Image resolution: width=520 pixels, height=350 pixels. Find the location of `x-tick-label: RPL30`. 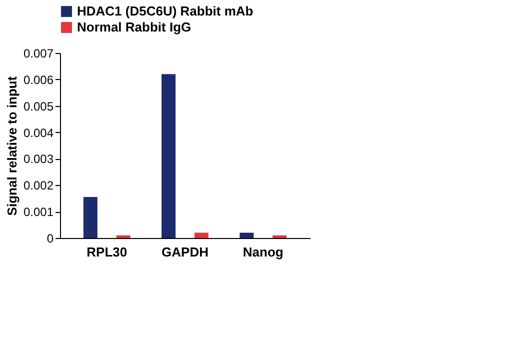

x-tick-label: RPL30 is located at coordinates (107, 252).